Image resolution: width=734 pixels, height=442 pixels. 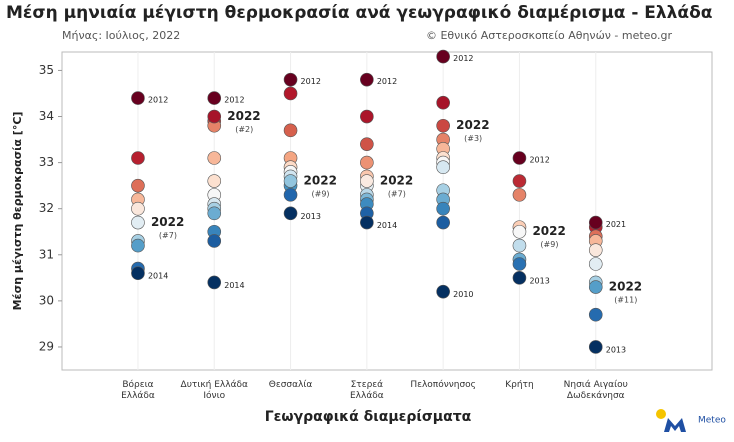 What do you see at coordinates (519, 385) in the screenshot?
I see `x-tick-label: Κρήτη` at bounding box center [519, 385].